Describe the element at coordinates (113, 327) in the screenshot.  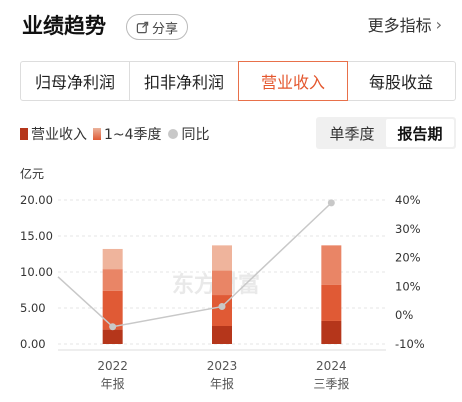
I see `yoy-point-2022` at that location.